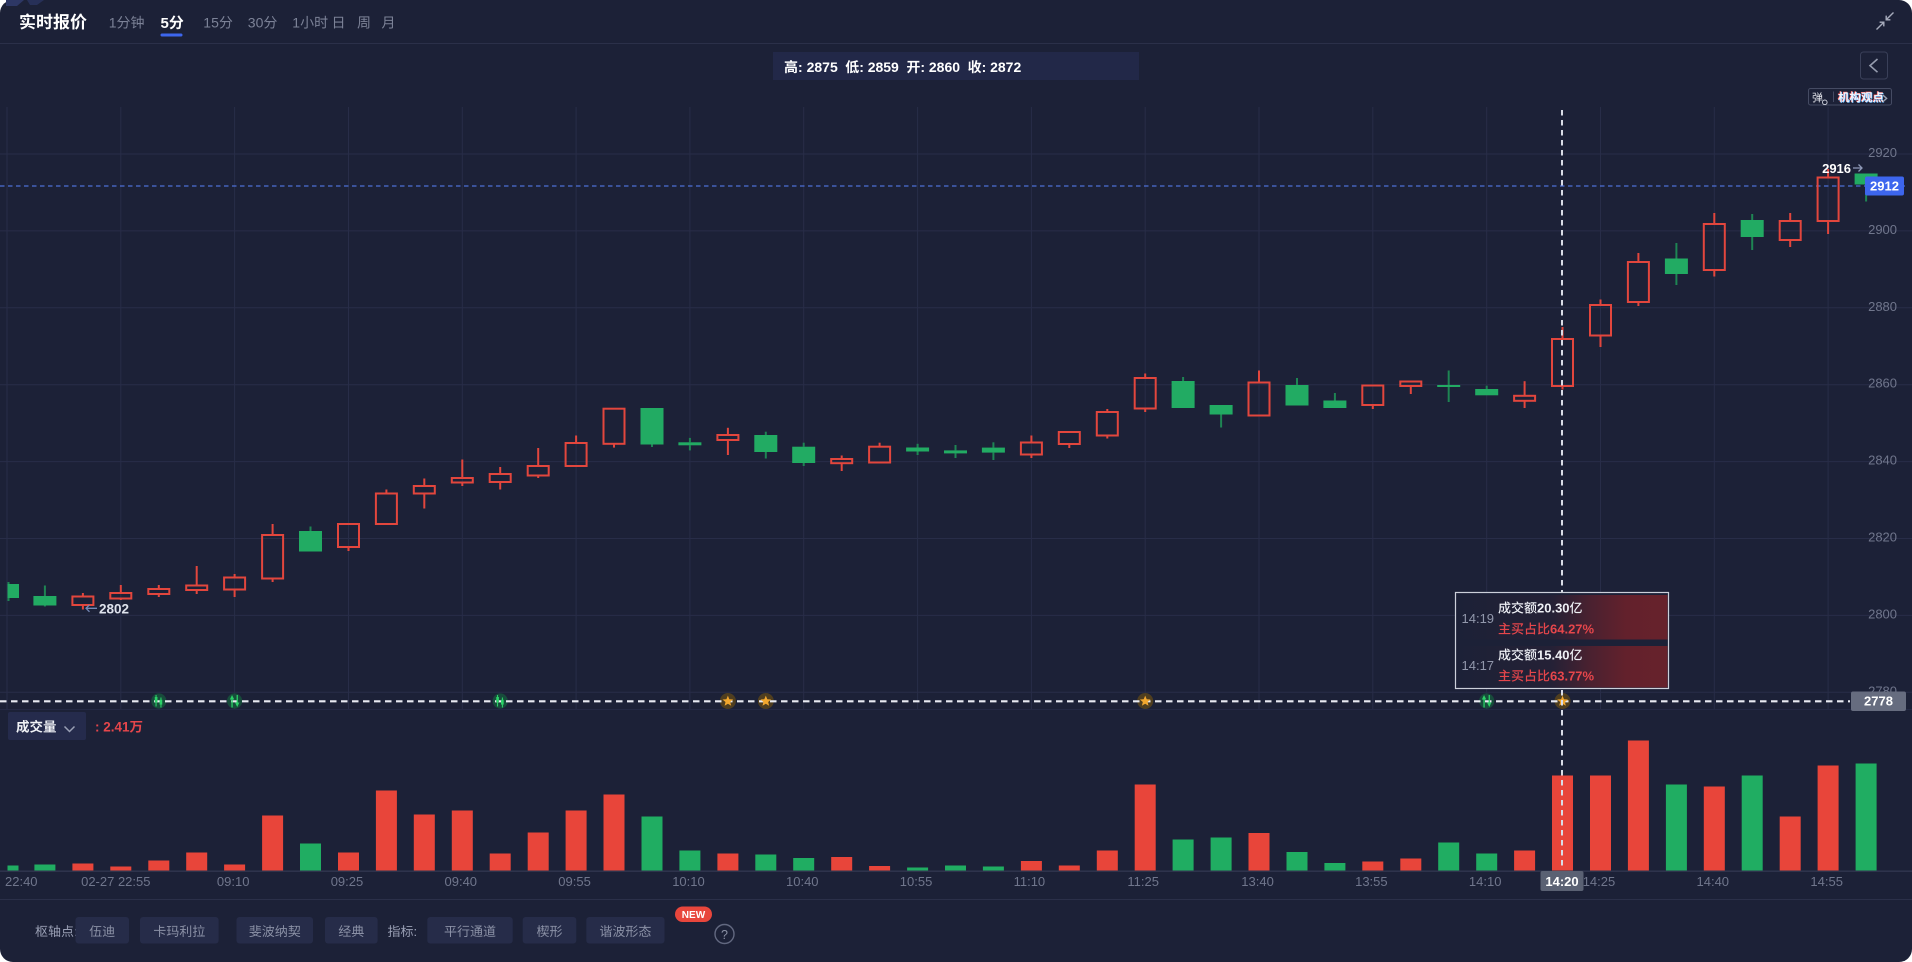  I want to click on svg-text: 2912, so click(1884, 186).